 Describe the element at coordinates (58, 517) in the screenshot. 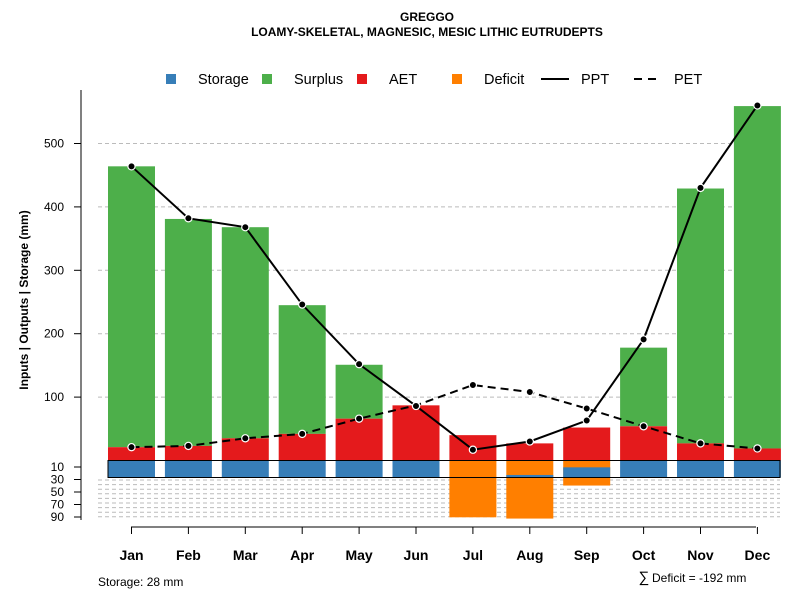

I see `y-tick-label: 90` at that location.